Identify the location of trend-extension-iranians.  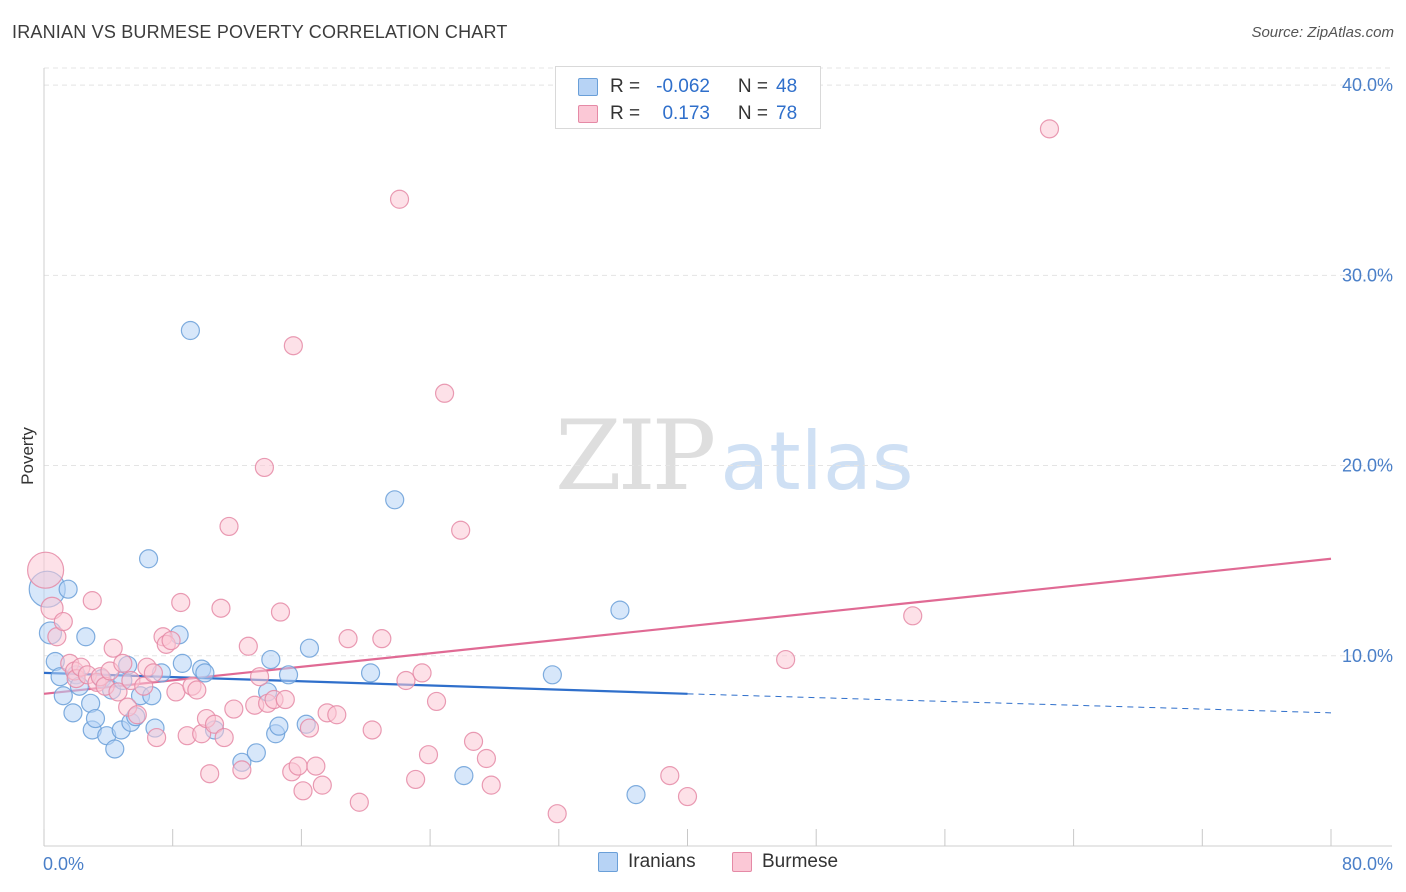
(1009, 703).